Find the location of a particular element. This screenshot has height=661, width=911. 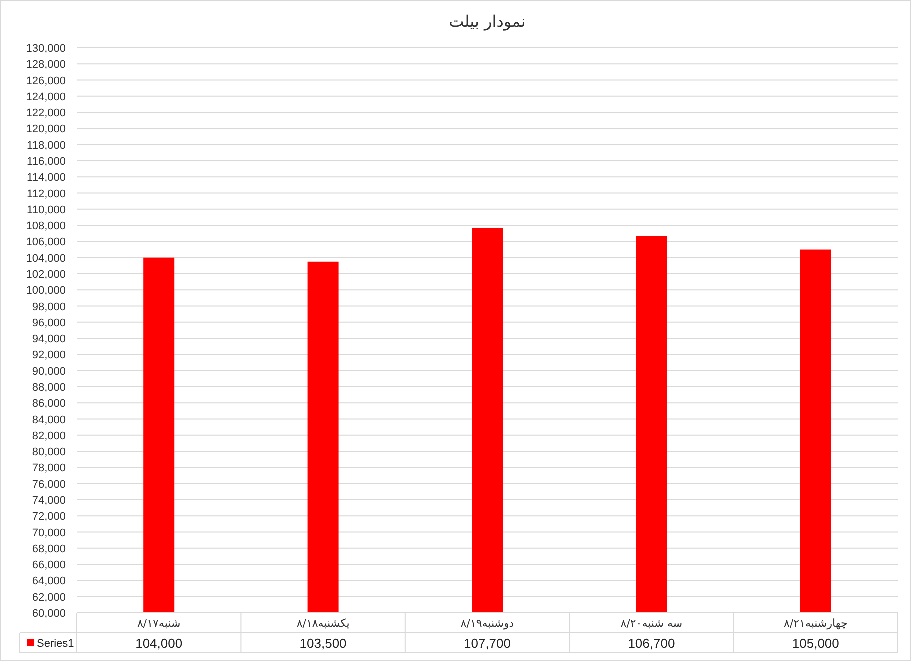

data-label: 105,000 is located at coordinates (816, 643).